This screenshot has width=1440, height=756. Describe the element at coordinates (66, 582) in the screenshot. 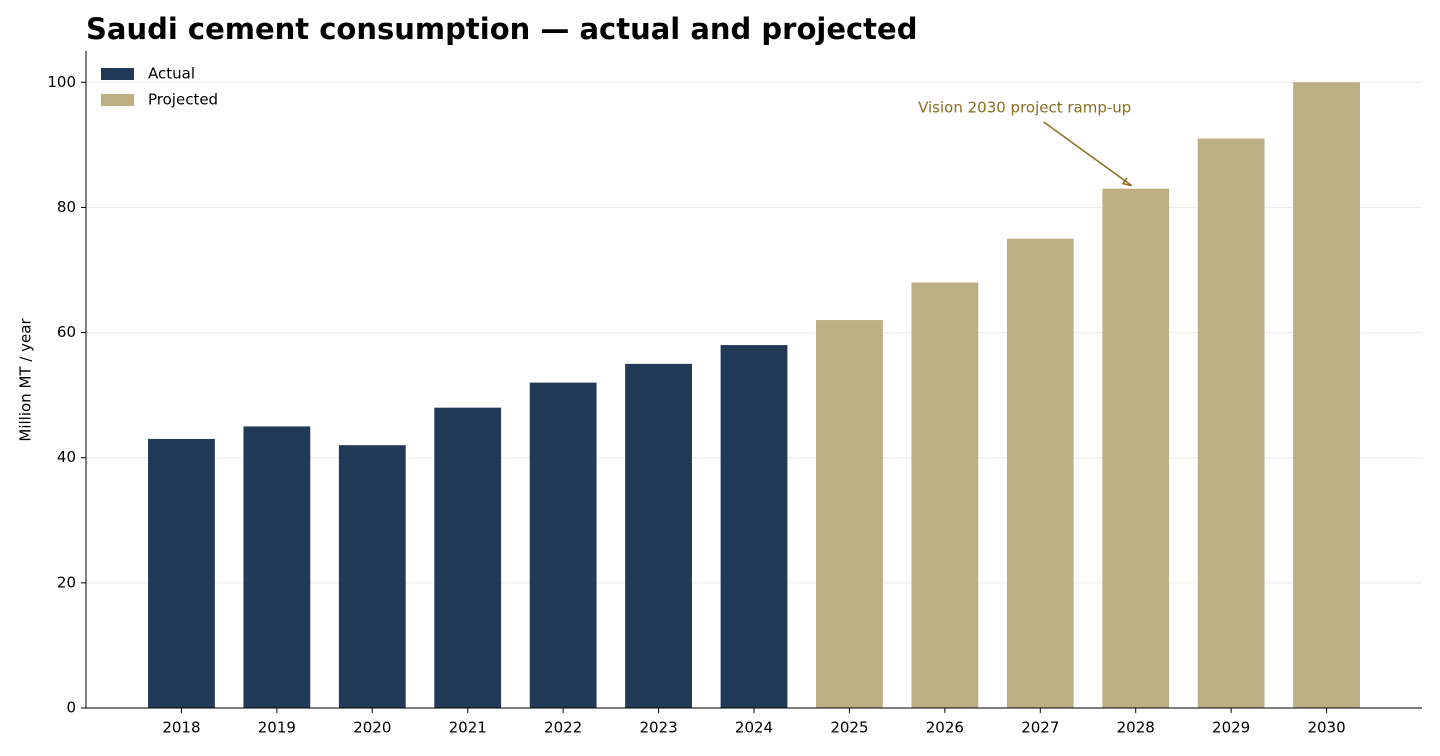

I see `y-tick-label: 20` at that location.